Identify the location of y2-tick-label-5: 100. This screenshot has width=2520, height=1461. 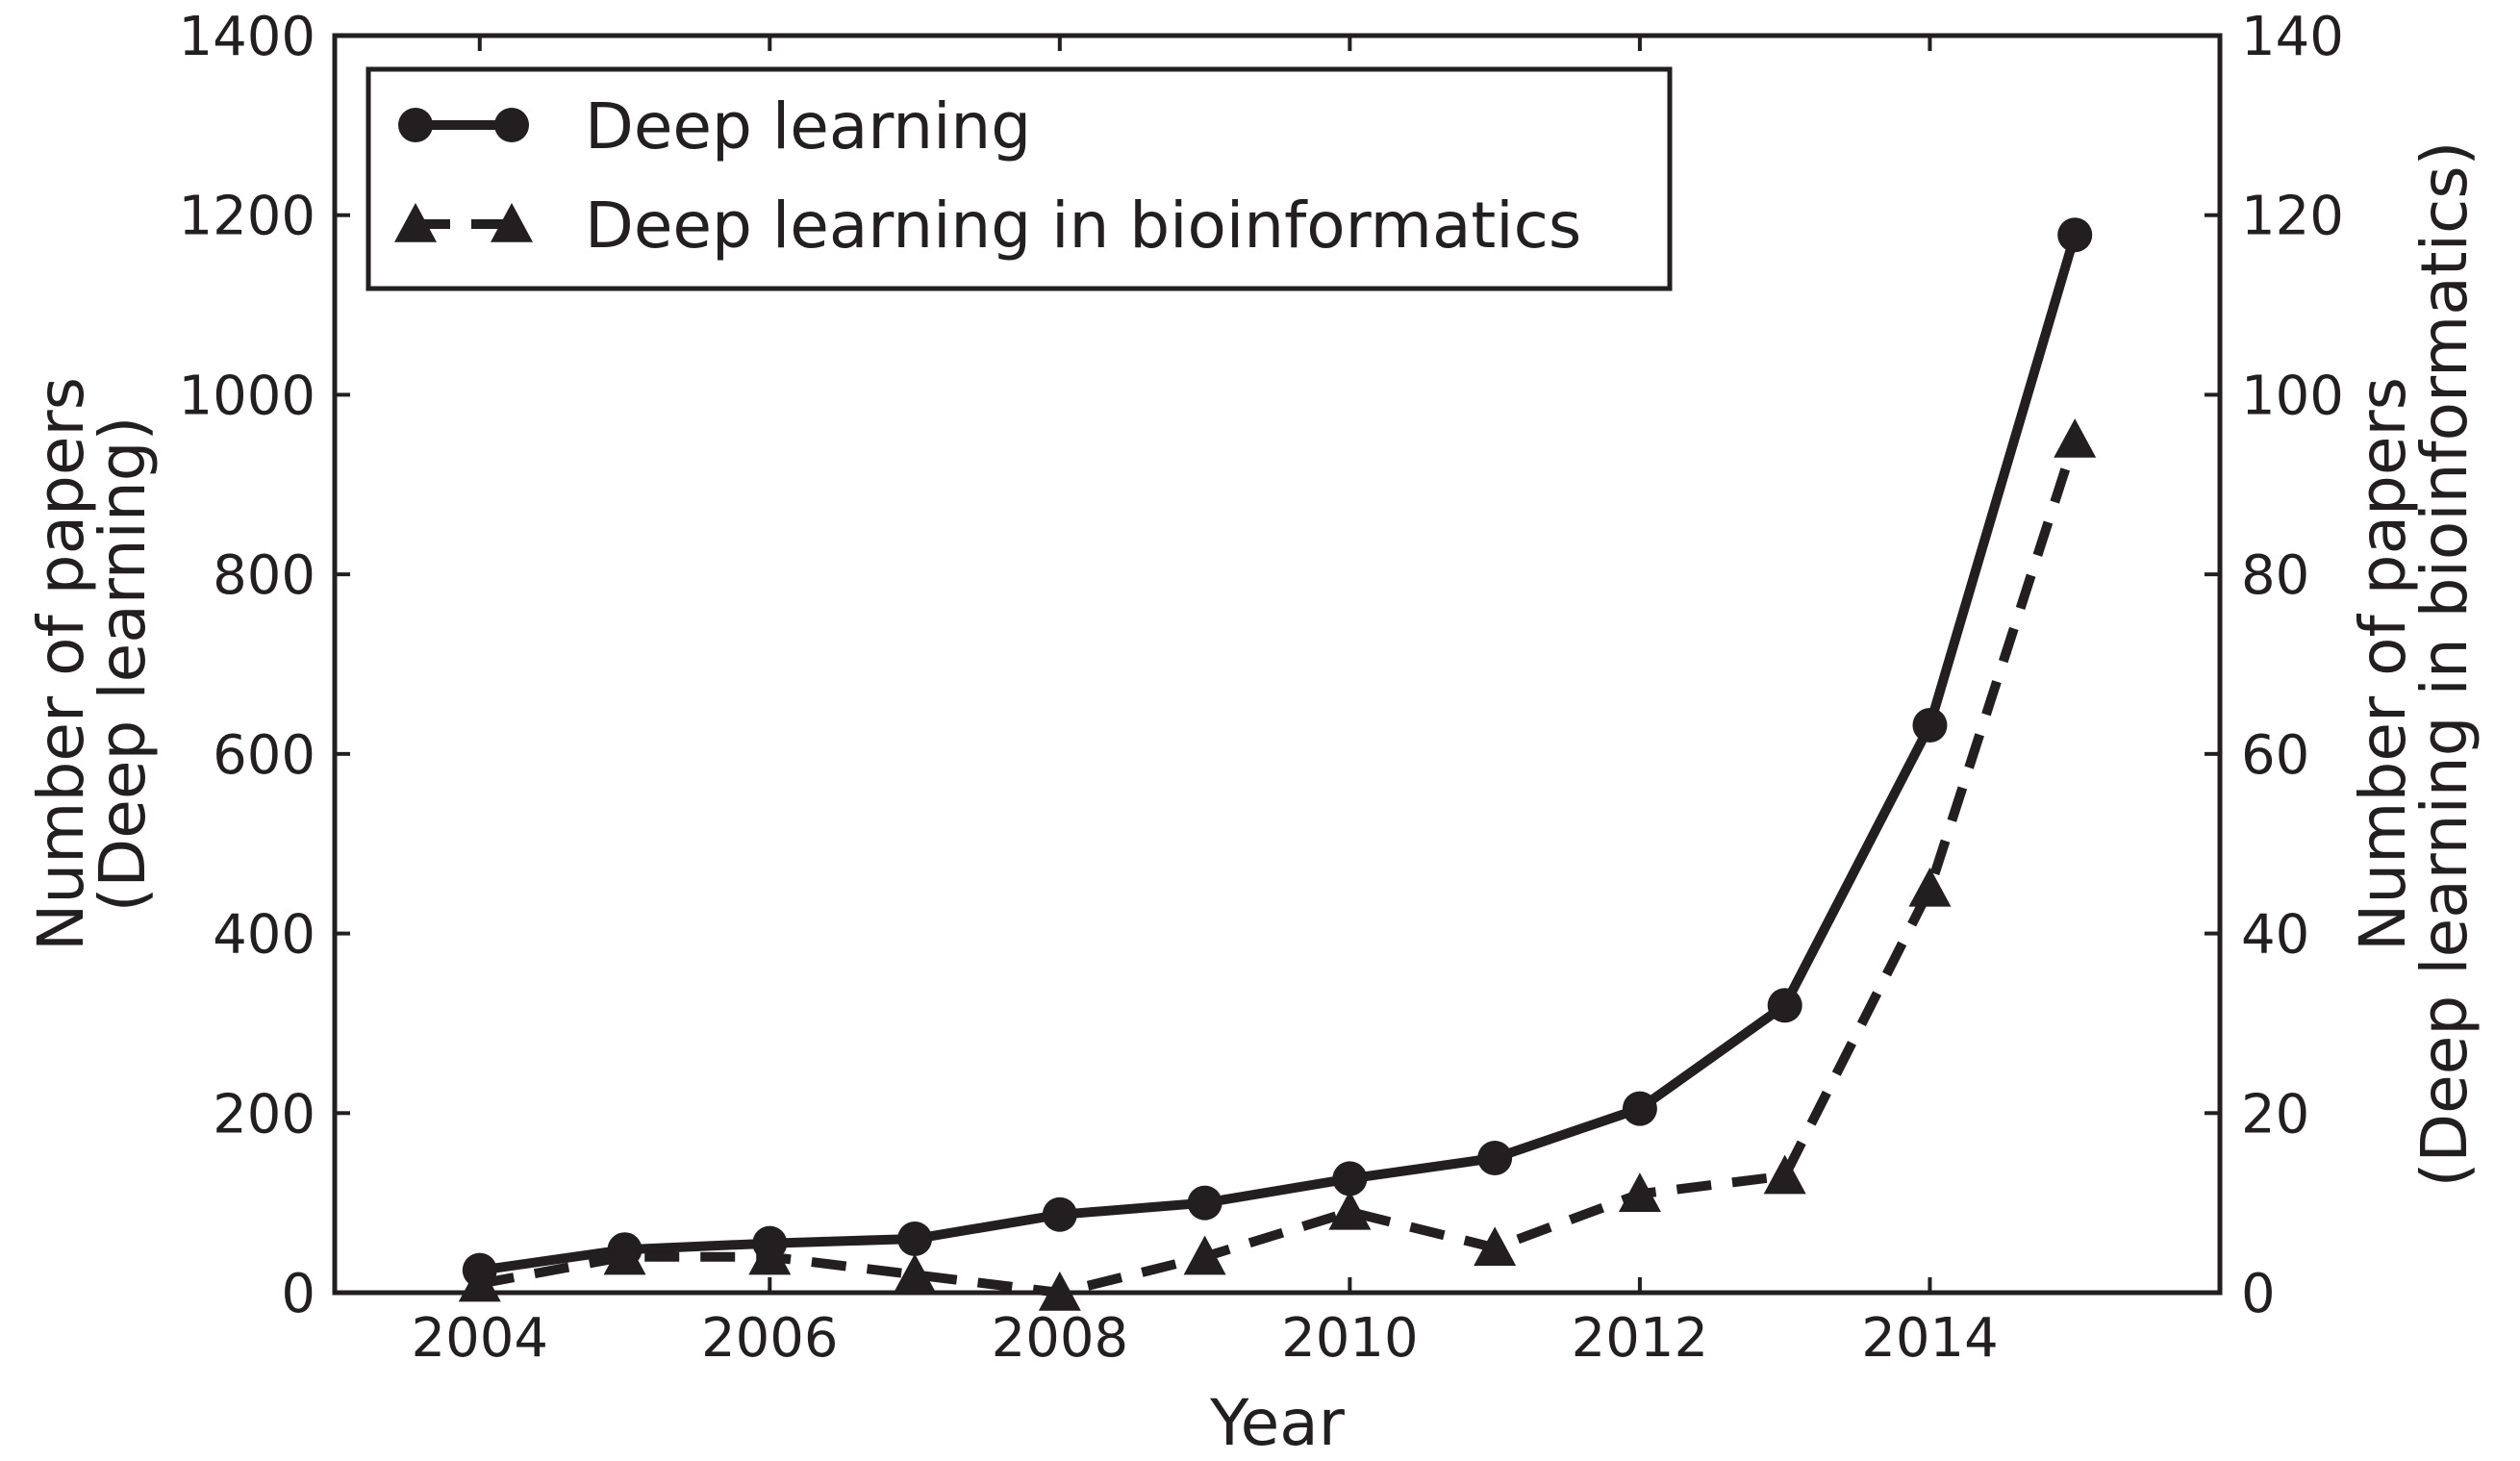
(2293, 396).